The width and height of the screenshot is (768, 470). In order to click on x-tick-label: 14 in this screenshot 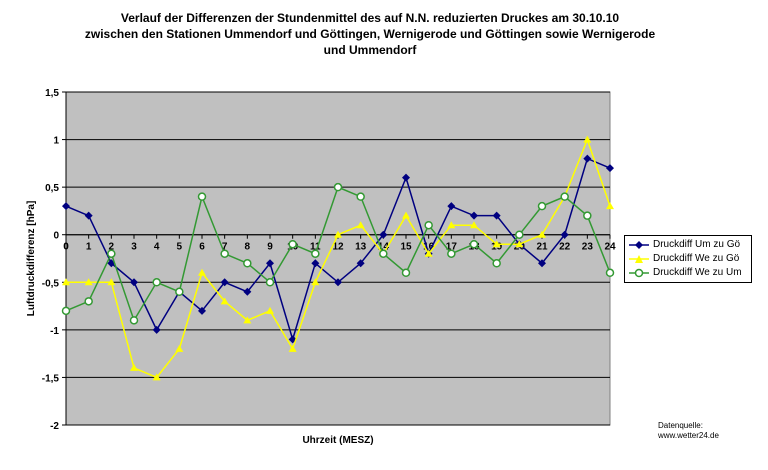, I will do `click(384, 247)`.